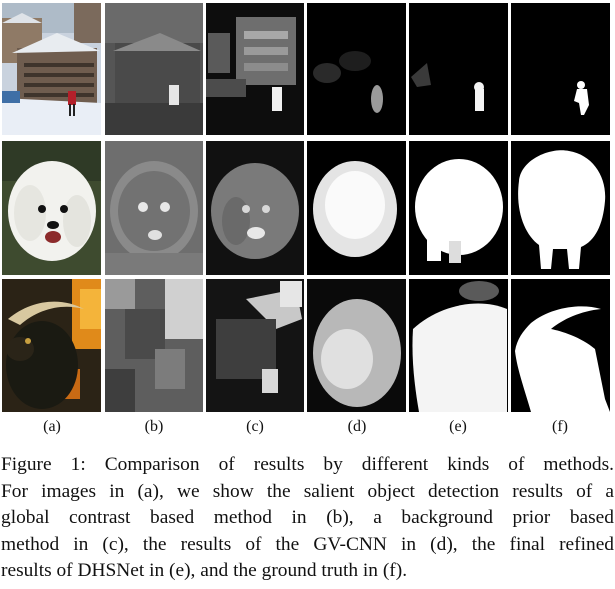  I want to click on column-label-a: (a), so click(52, 426).